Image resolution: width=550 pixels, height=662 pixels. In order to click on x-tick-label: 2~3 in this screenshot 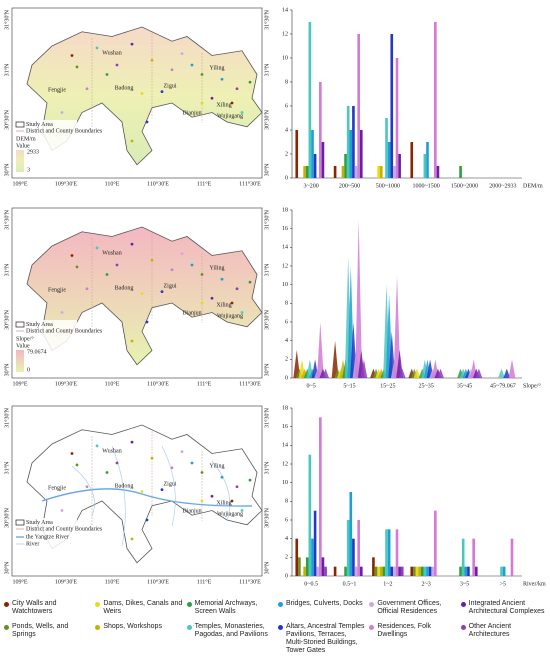, I will do `click(426, 584)`.